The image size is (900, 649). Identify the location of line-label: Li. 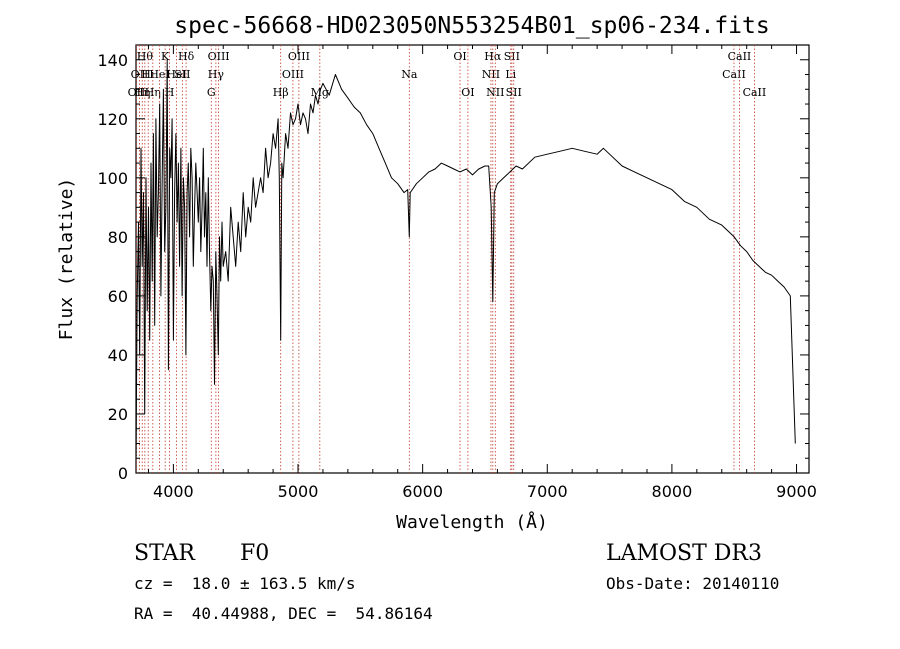
(510, 74).